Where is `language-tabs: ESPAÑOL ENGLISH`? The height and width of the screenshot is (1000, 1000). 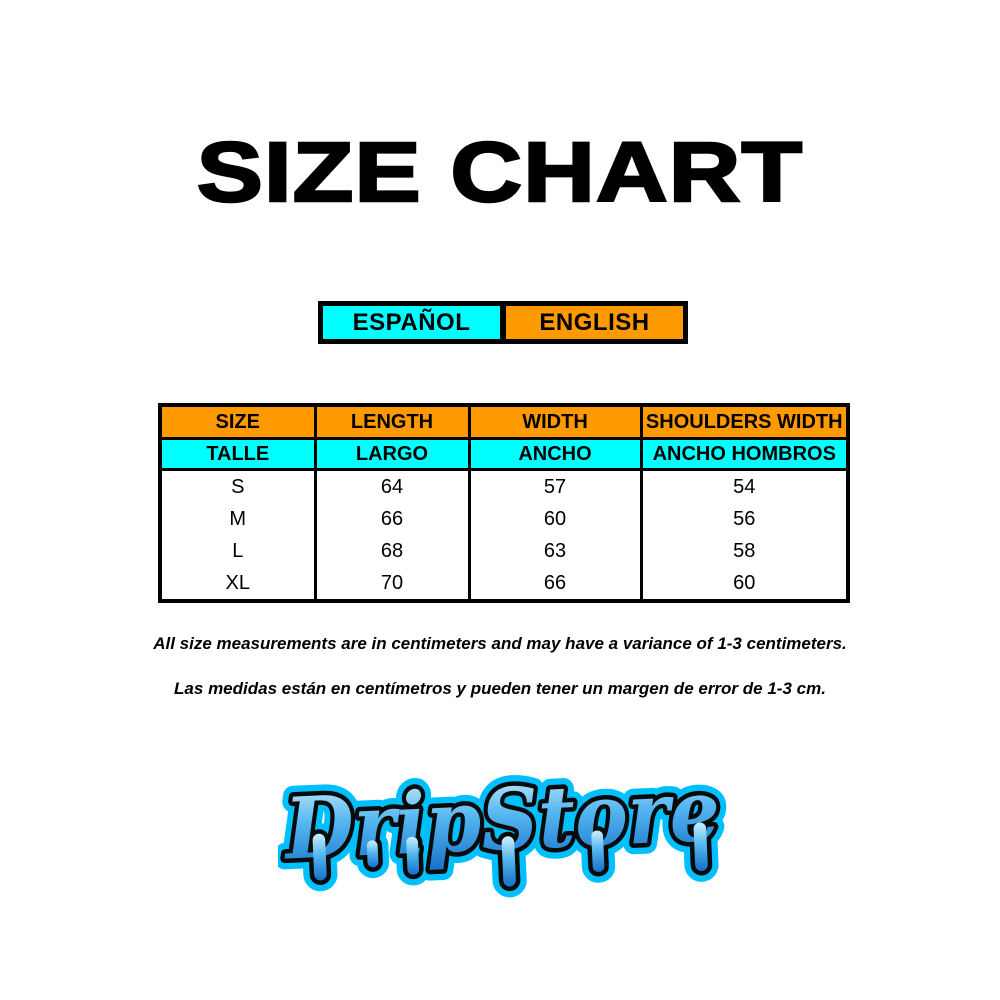 language-tabs: ESPAÑOL ENGLISH is located at coordinates (503, 322).